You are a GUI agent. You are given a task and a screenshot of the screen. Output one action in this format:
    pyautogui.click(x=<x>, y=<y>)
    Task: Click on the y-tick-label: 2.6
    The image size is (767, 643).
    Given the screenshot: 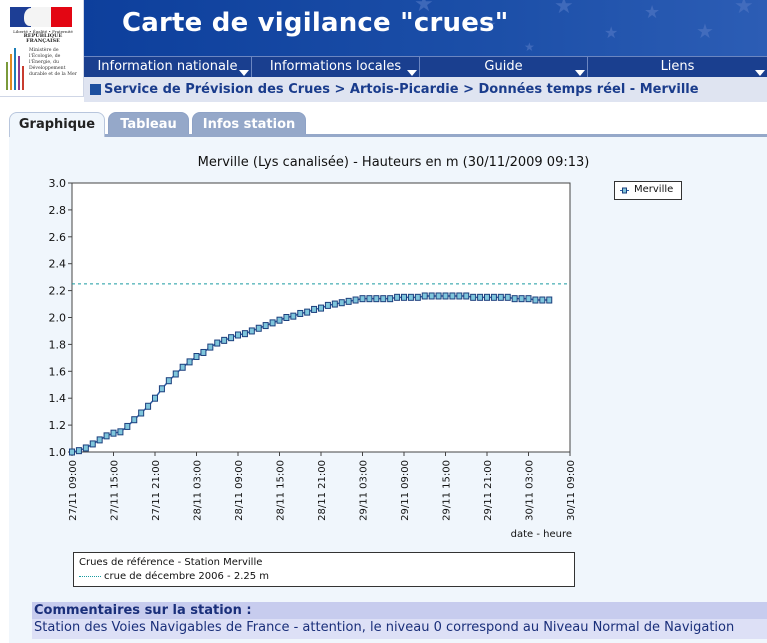 What is the action you would take?
    pyautogui.click(x=58, y=237)
    